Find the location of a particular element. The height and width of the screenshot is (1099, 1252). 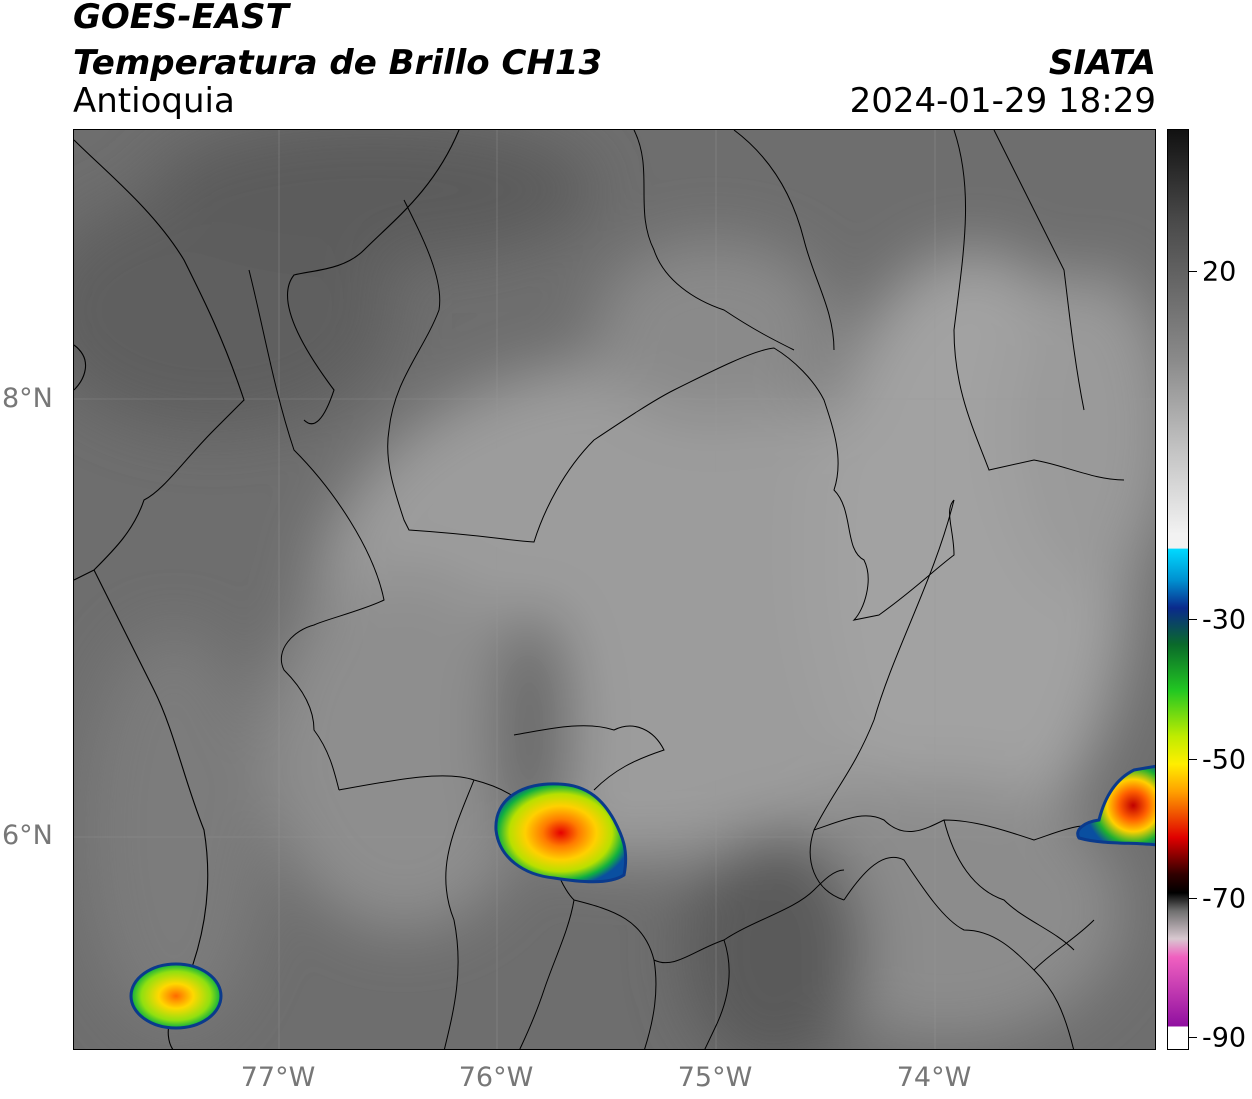

product-title: Temperatura de Brillo CH13 is located at coordinates (338, 63).